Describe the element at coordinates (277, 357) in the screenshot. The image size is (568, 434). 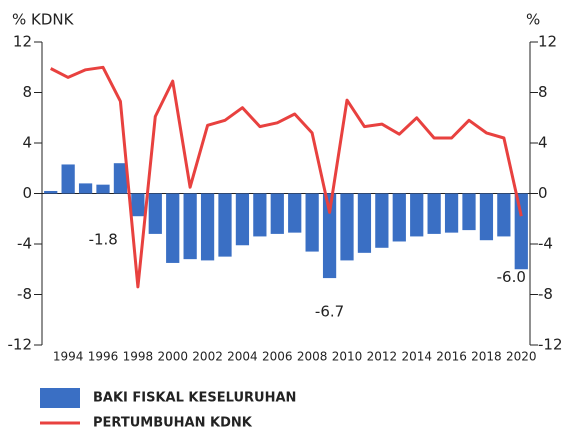
I see `x-tick-label: 2006` at that location.